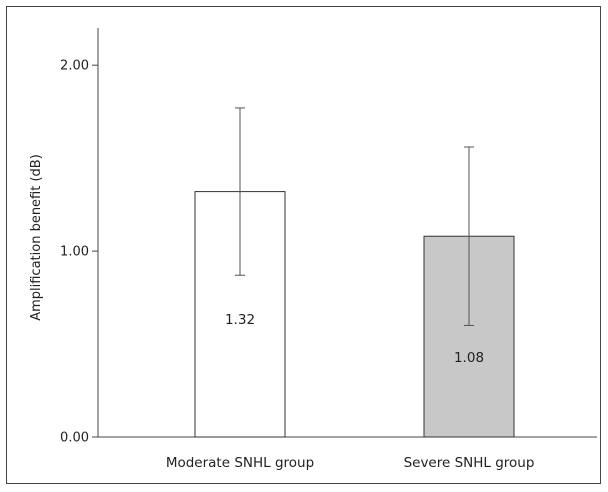 The width and height of the screenshot is (608, 492). Describe the element at coordinates (36, 237) in the screenshot. I see `y-axis-title: Amplification benefit (dB)` at that location.